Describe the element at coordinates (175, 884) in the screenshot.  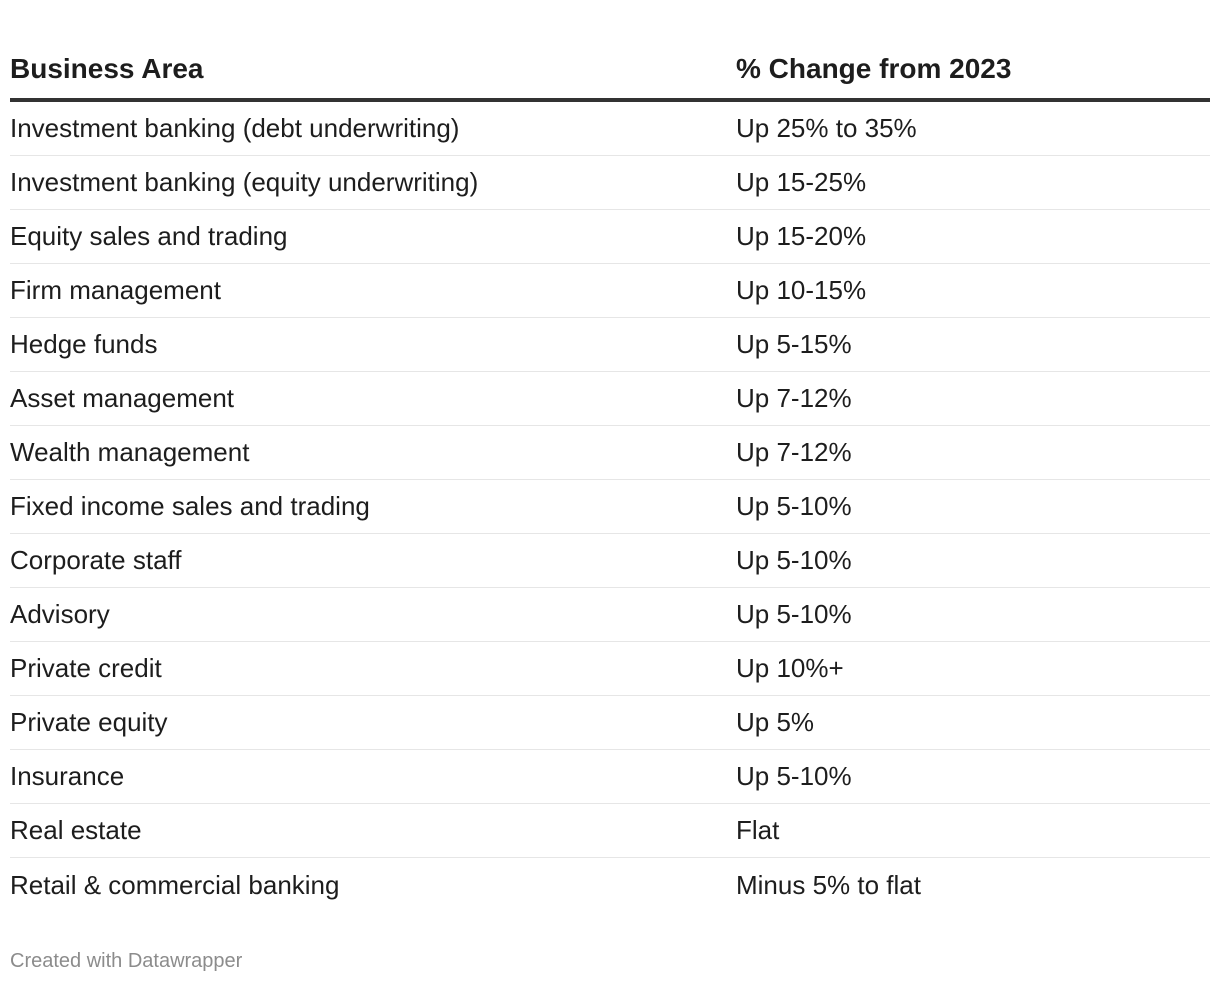
I see `cell-business-area: Retail & commercial banking` at that location.